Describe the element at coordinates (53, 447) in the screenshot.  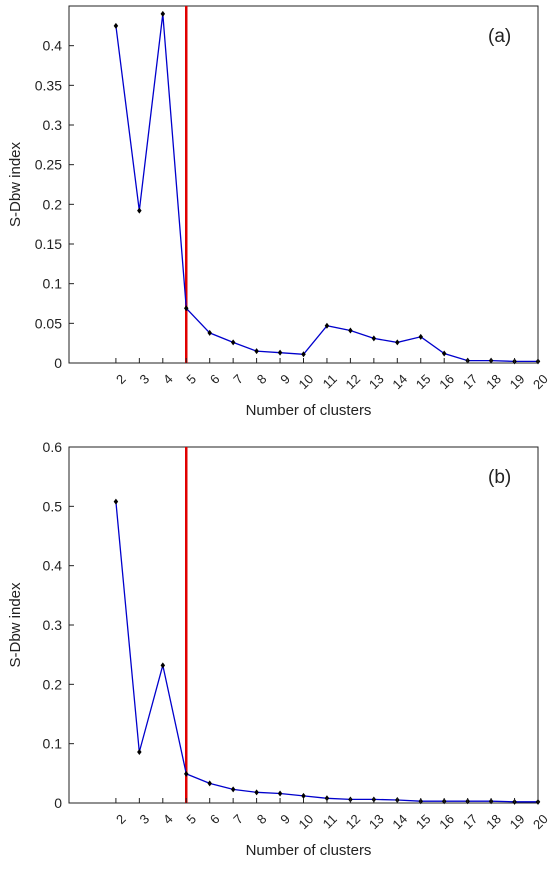
I see `y-tick-label: 0.6` at that location.